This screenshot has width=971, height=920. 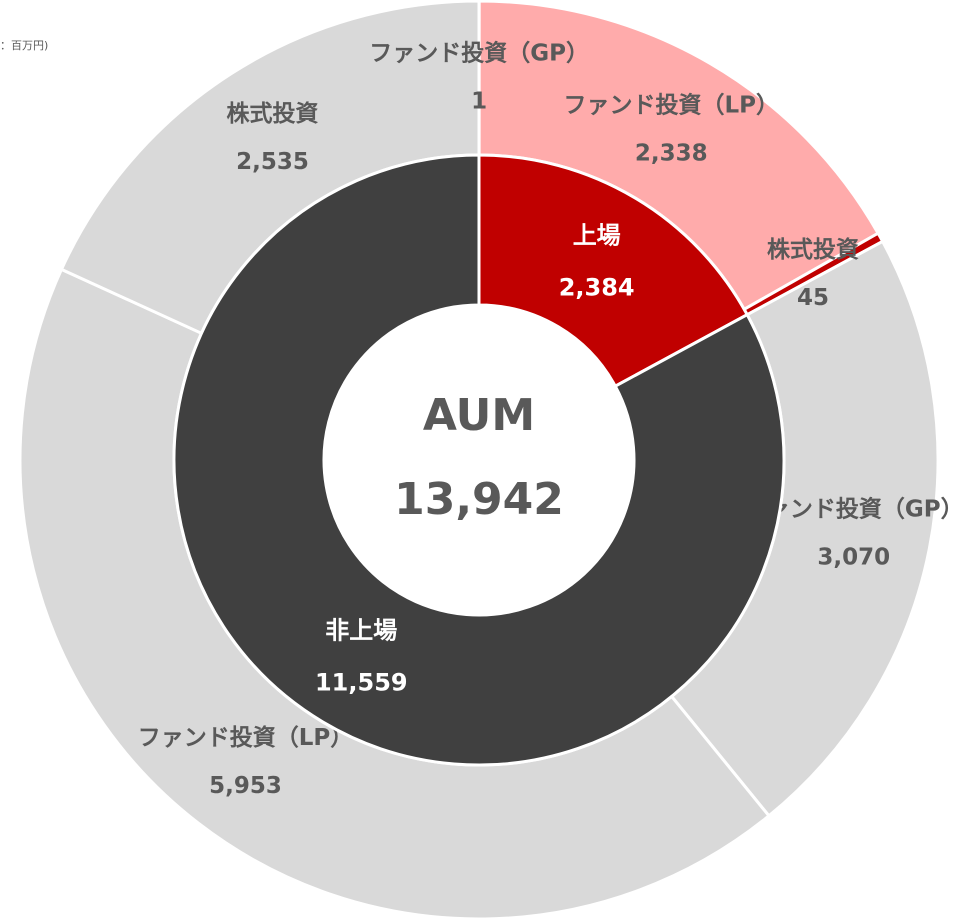 I want to click on outer-value-label: 3,070, so click(x=853, y=558).